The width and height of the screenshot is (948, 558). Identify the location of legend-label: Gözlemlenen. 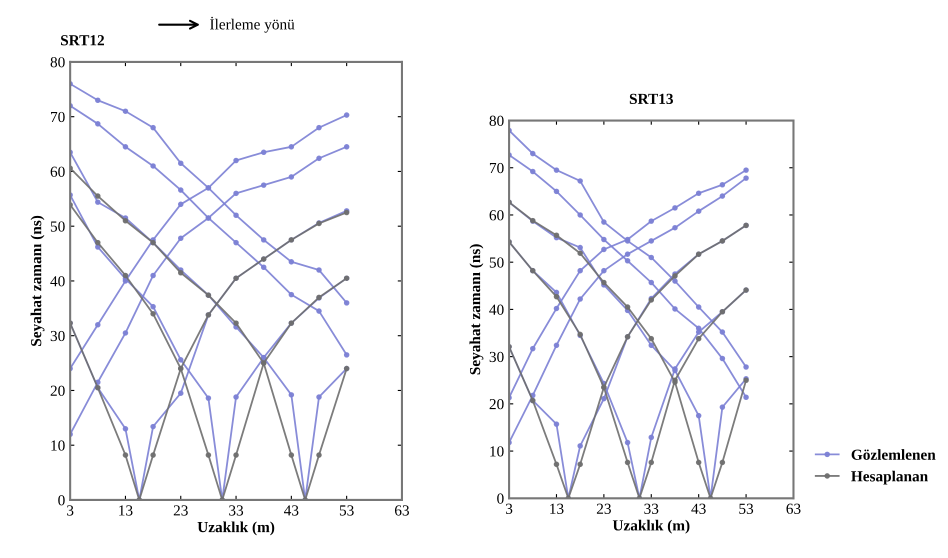
(894, 454).